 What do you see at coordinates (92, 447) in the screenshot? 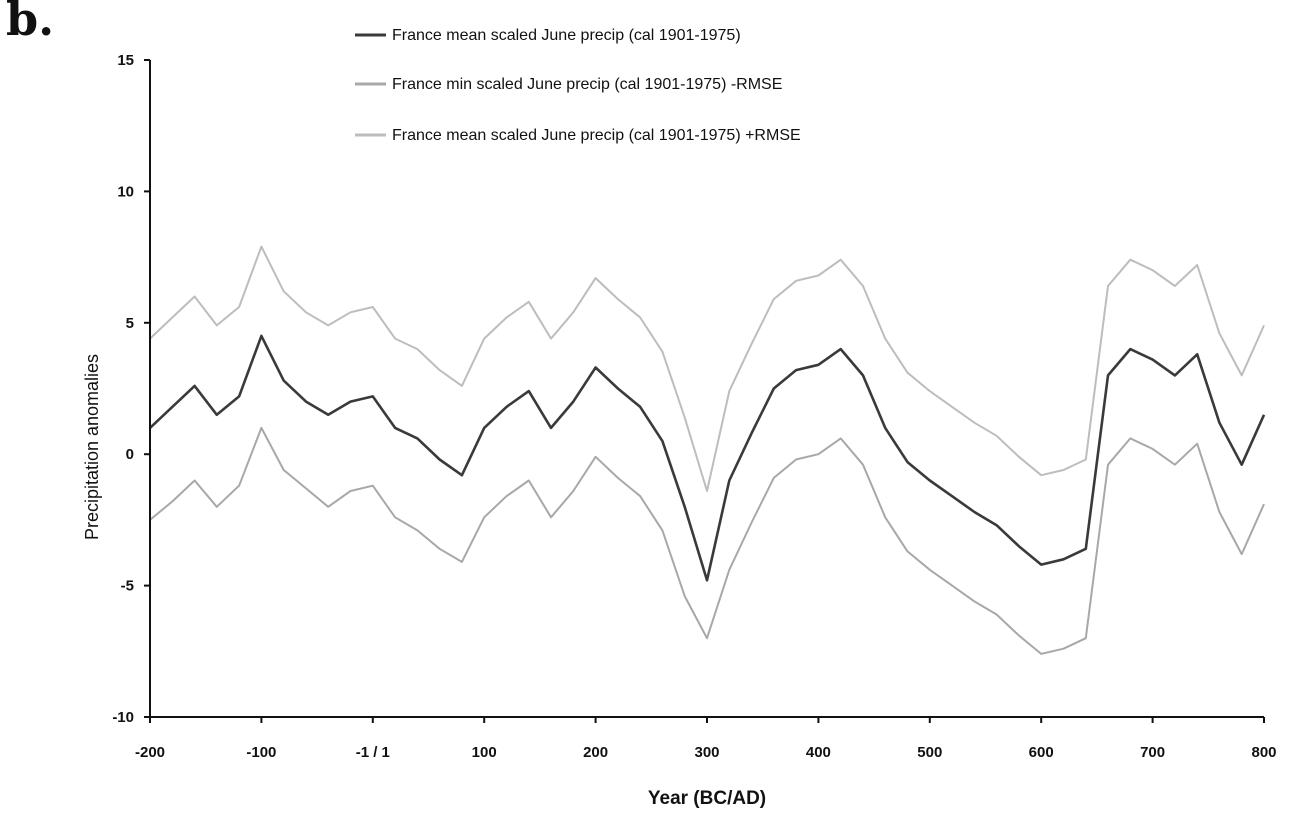
I see `y-axis-title: Precipitation anomalies` at bounding box center [92, 447].